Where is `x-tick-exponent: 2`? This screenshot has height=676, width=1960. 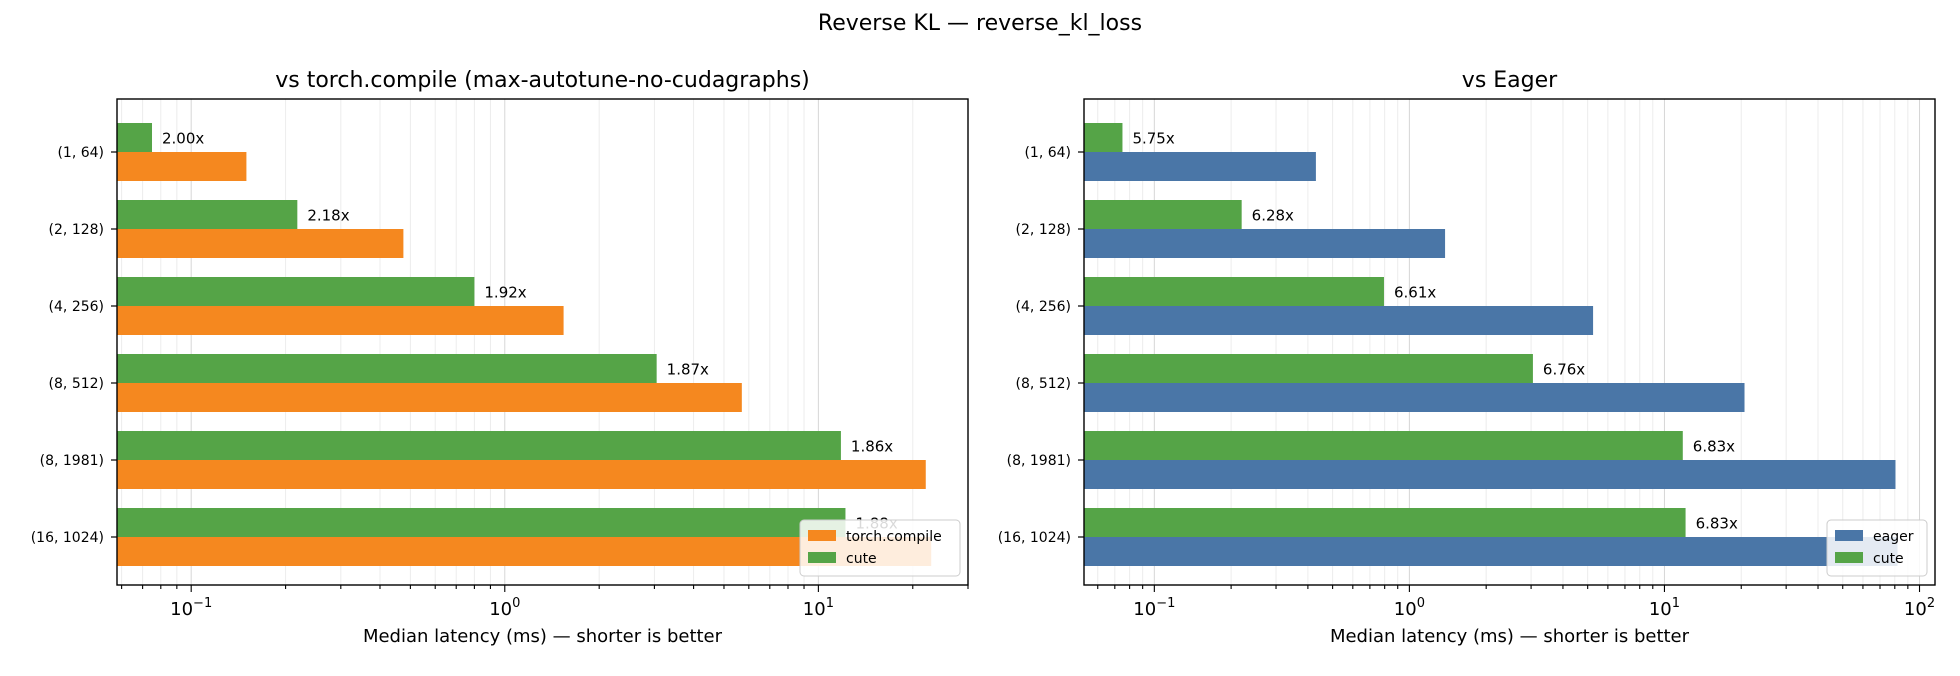 x-tick-exponent: 2 is located at coordinates (1931, 603).